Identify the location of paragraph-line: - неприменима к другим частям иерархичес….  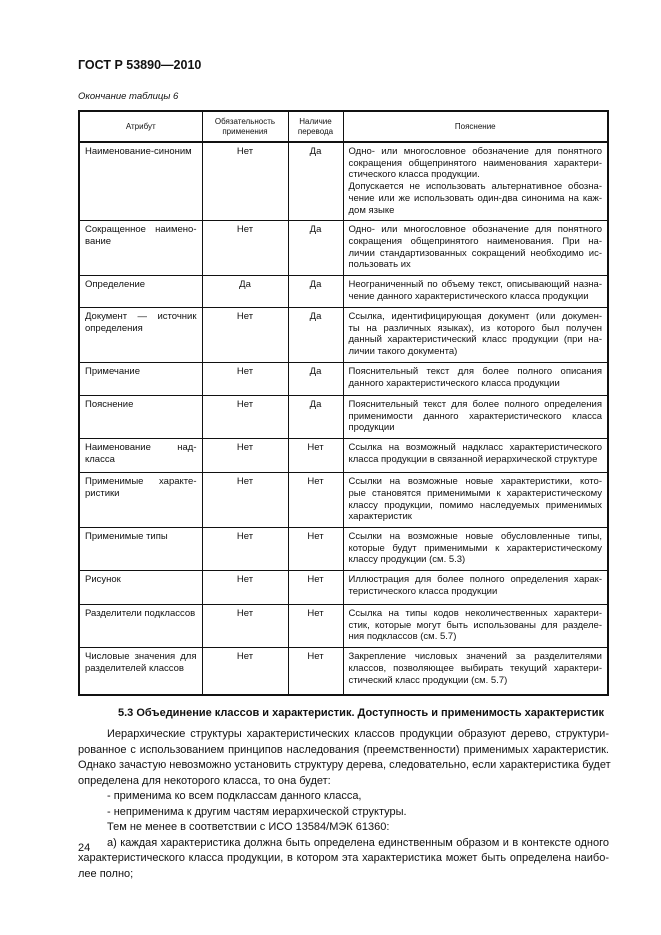
(257, 811).